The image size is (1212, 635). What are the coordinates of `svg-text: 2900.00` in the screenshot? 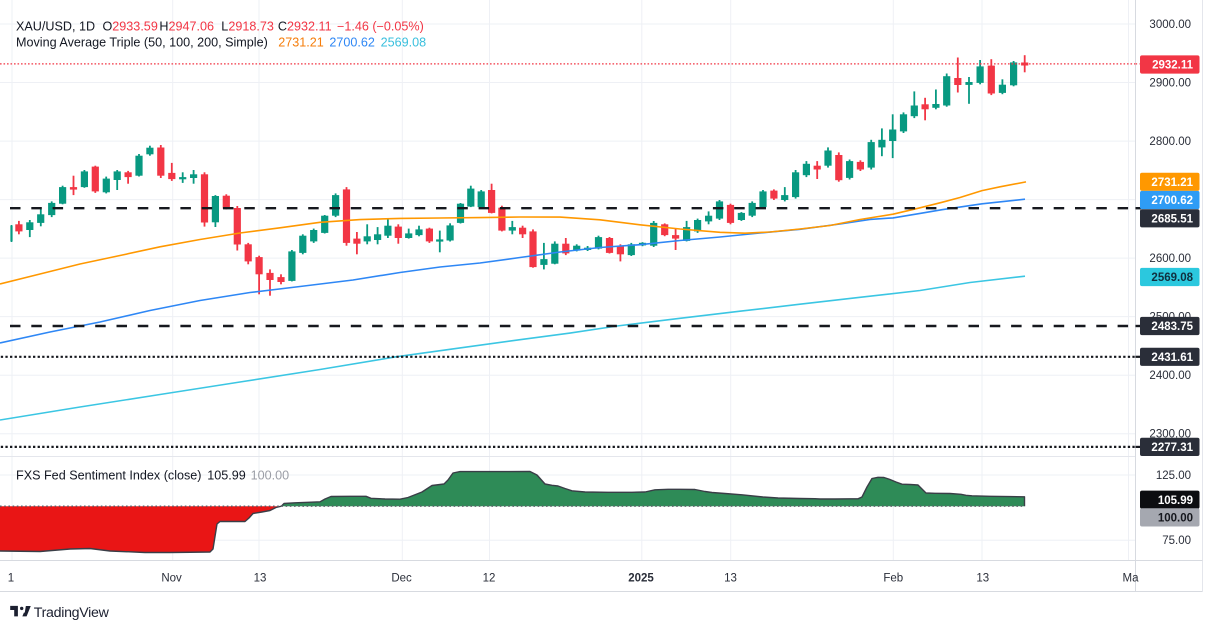 It's located at (1170, 84).